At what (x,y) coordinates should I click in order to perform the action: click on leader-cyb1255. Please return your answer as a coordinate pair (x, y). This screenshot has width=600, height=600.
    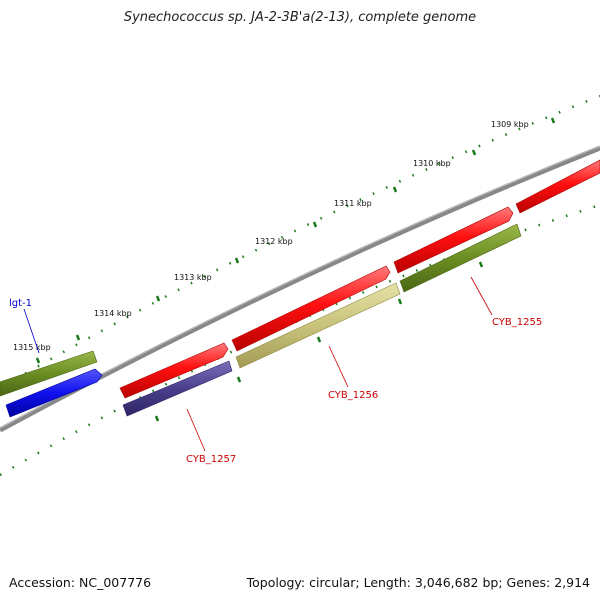
    Looking at the image, I should click on (481, 296).